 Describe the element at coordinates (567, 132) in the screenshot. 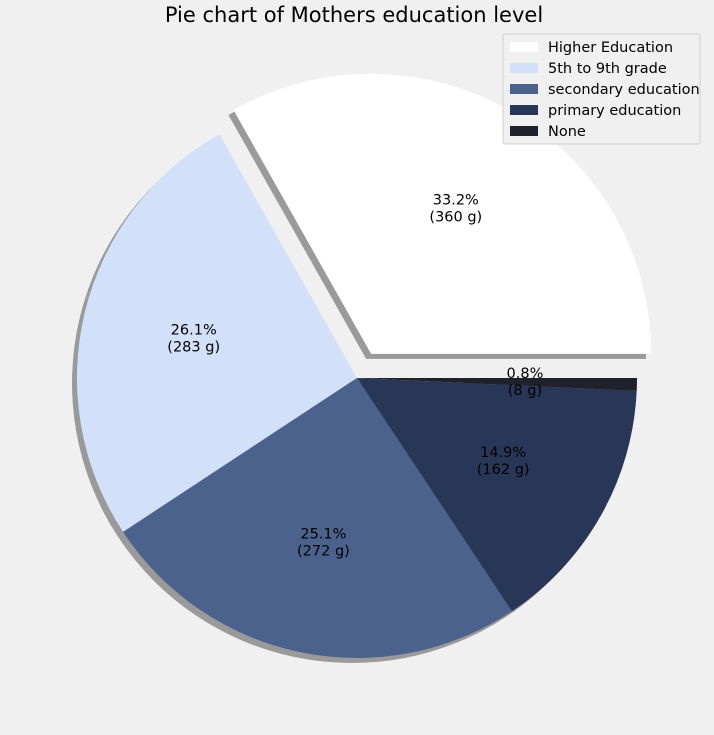

I see `legend-label-none: None` at that location.